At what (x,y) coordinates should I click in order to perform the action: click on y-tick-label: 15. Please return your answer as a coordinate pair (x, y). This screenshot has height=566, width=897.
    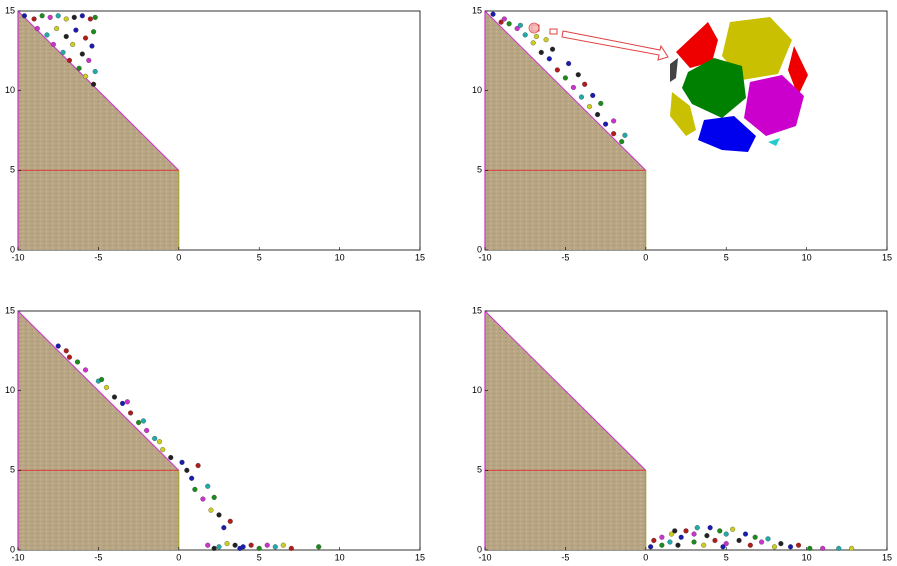
    Looking at the image, I should click on (10, 310).